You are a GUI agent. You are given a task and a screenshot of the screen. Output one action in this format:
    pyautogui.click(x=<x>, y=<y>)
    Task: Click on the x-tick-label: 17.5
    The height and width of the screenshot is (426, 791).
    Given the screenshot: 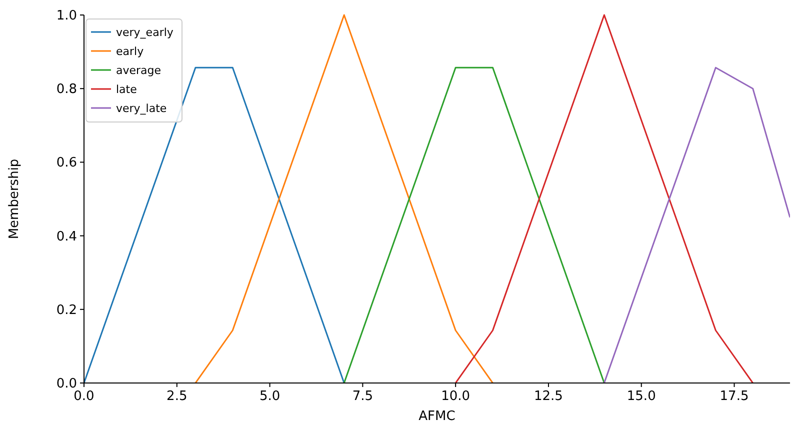 What is the action you would take?
    pyautogui.click(x=734, y=396)
    